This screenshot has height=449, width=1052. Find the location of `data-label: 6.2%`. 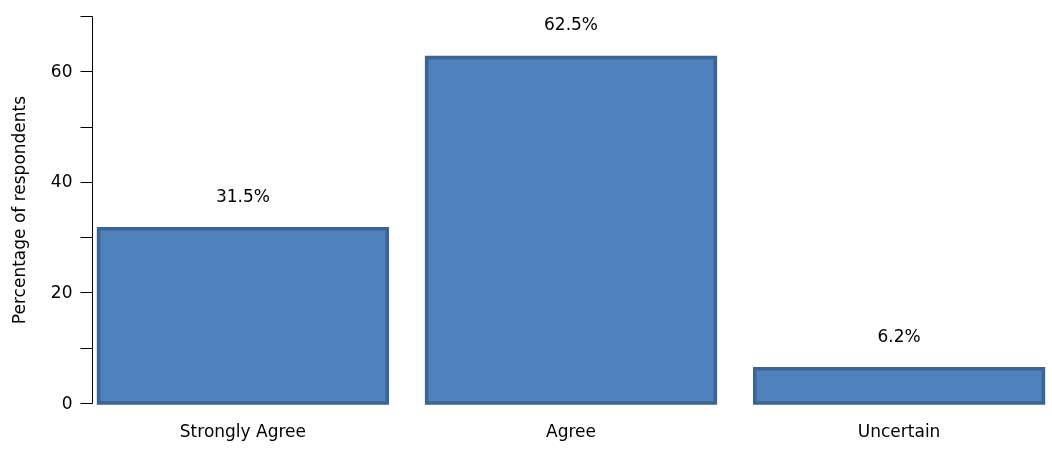

data-label: 6.2% is located at coordinates (899, 335).